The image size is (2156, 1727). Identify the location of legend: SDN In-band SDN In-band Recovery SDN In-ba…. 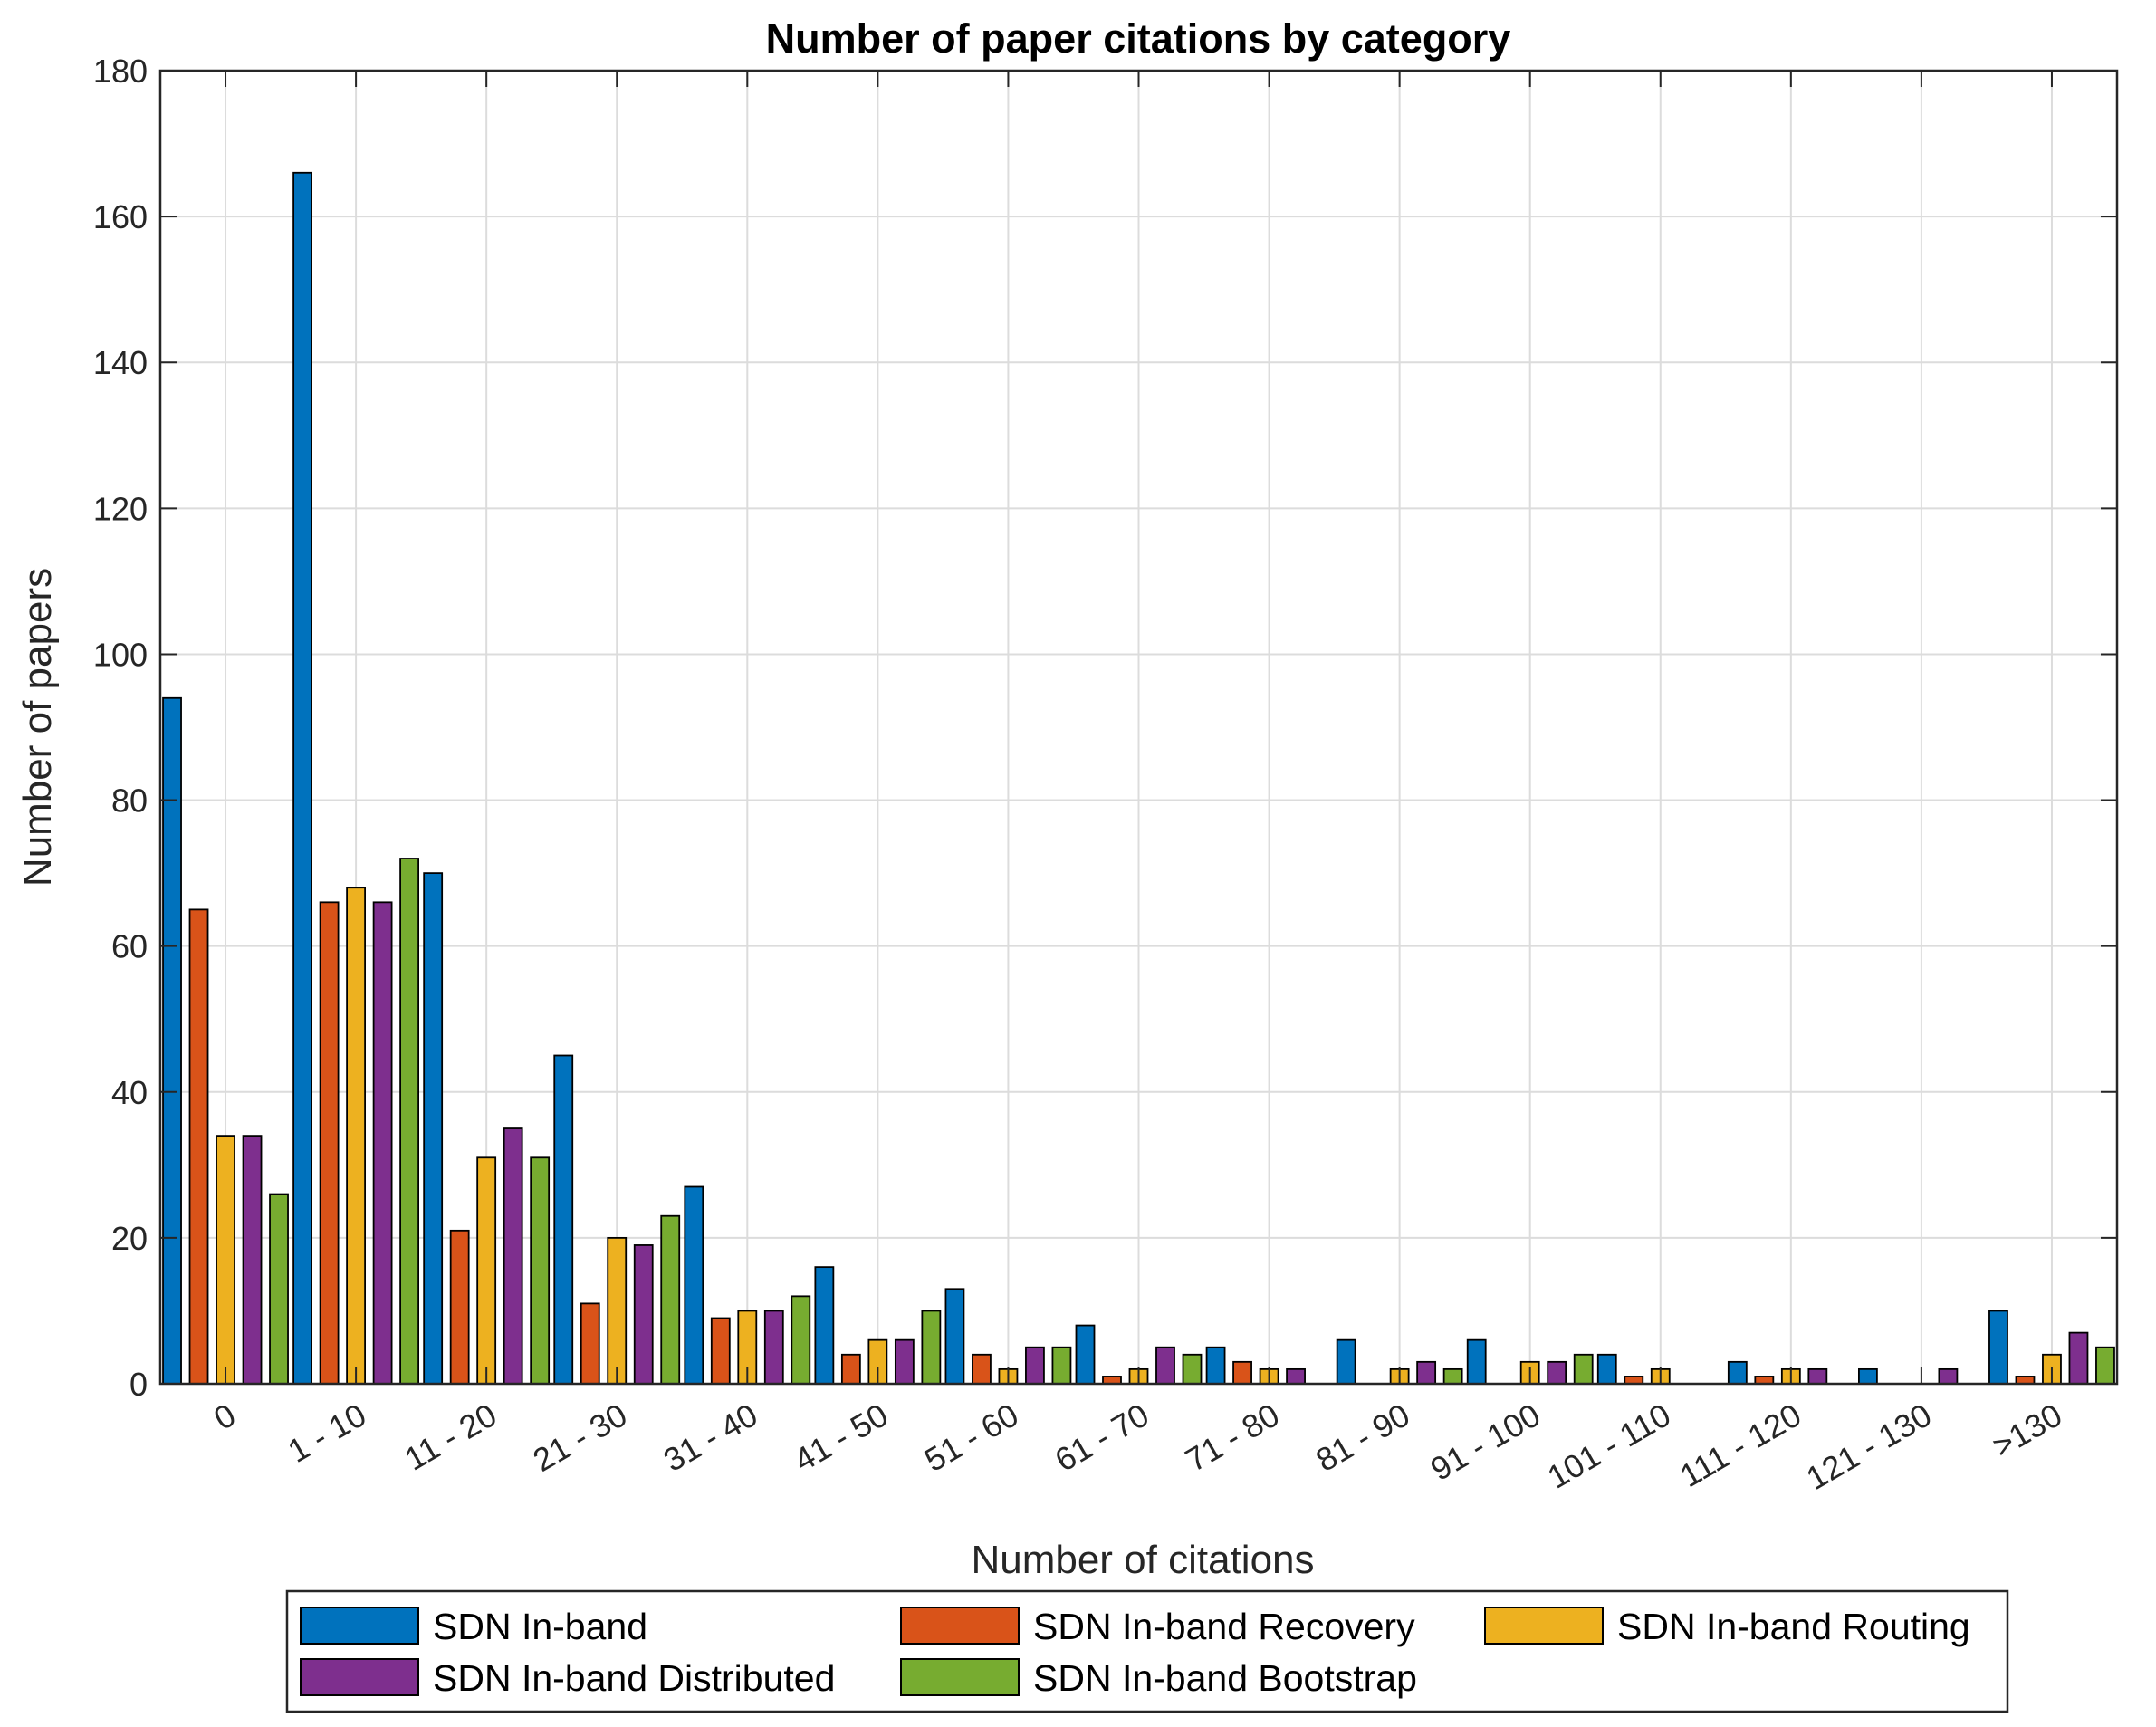
(1147, 1651).